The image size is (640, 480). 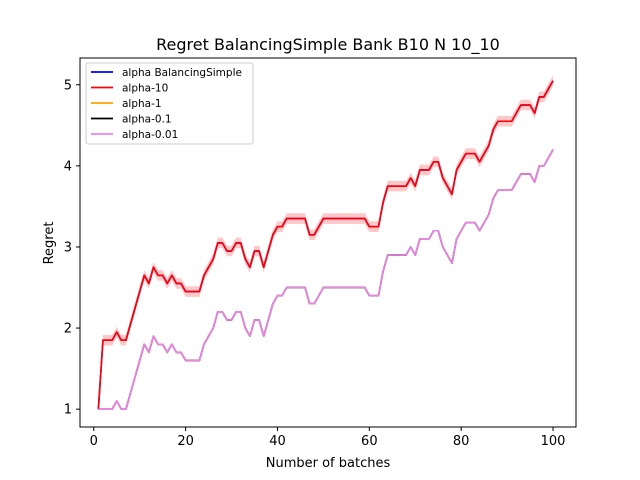 I want to click on x-tick-label-4: 80, so click(x=461, y=441).